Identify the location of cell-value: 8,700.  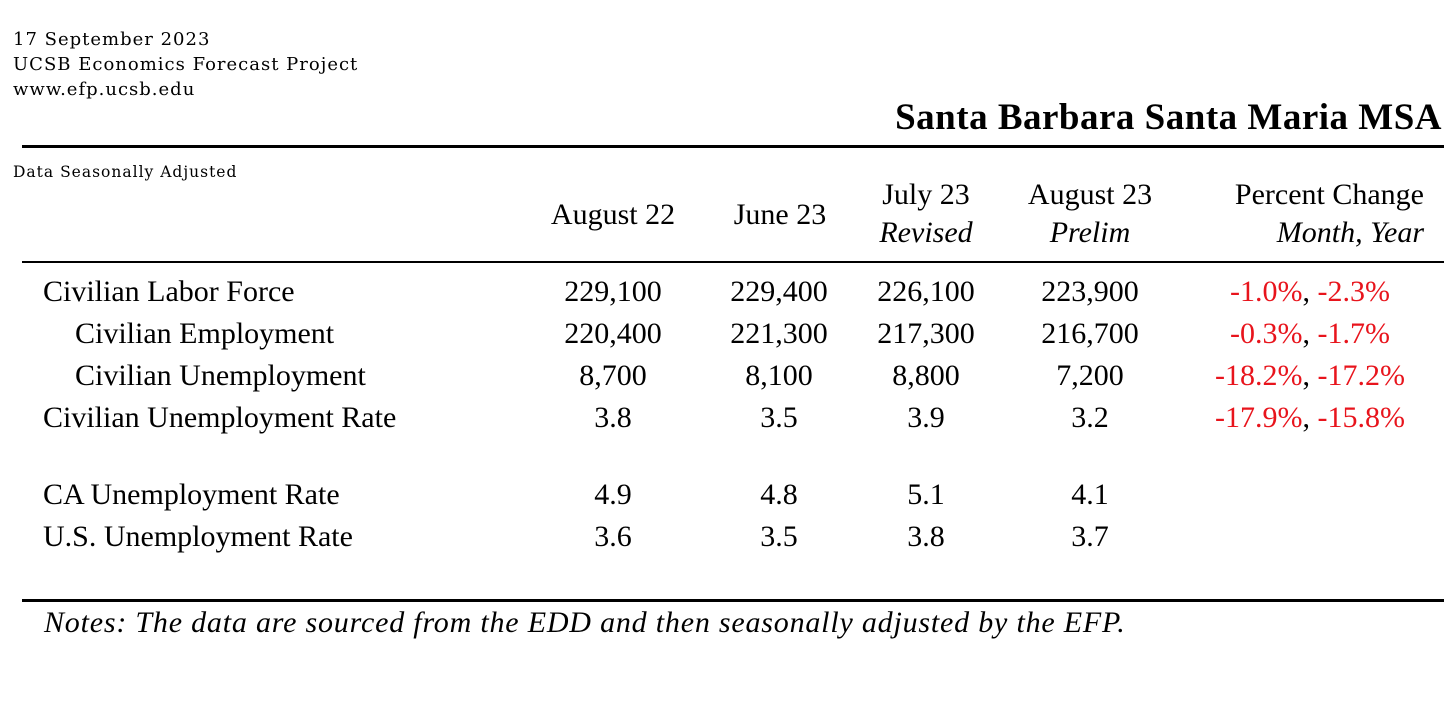
(613, 375).